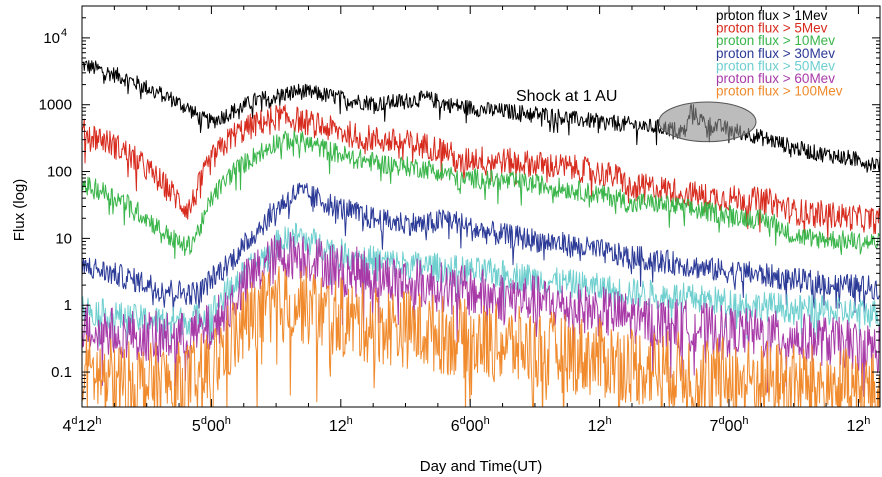 Image resolution: width=882 pixels, height=477 pixels. Describe the element at coordinates (775, 53) in the screenshot. I see `legend-entry-proton-flux-30mev: proton flux > 30Mev` at that location.